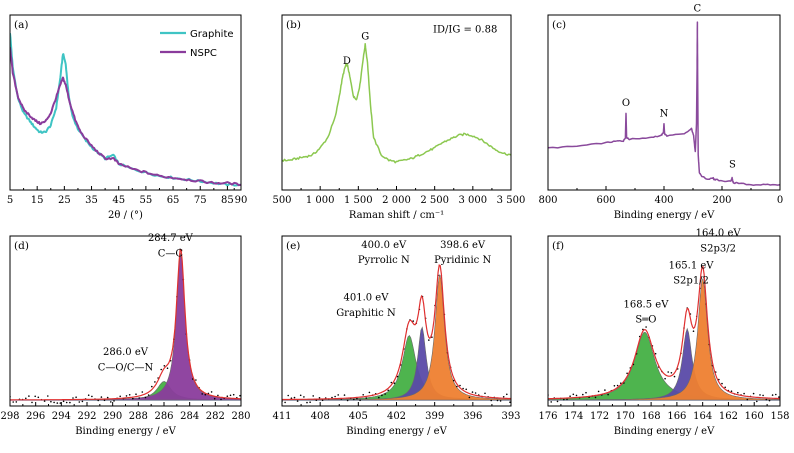  I want to click on x-tick-label: 411, so click(281, 416).